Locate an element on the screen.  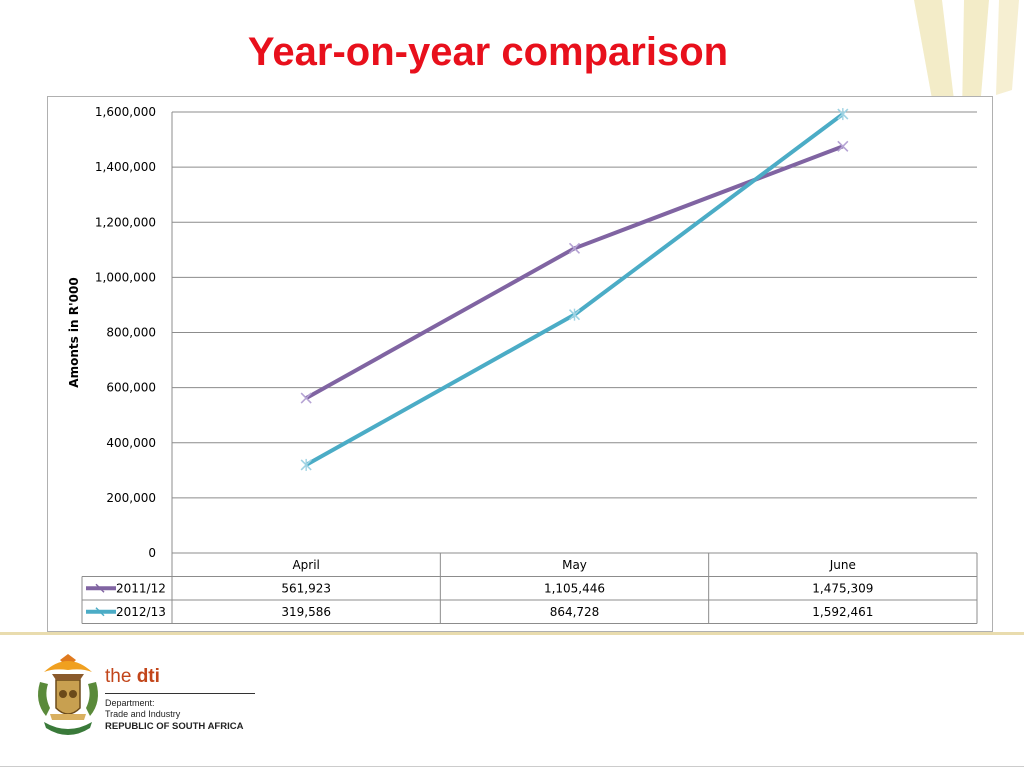
y-tick-label: 1,000,000 is located at coordinates (125, 277).